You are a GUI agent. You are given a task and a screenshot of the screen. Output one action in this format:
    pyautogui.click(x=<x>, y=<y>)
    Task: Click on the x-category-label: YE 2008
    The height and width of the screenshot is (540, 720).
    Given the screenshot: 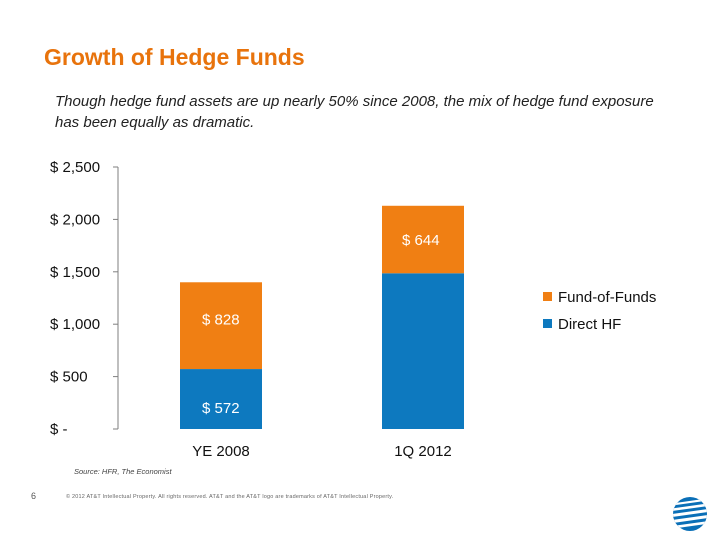 What is the action you would take?
    pyautogui.click(x=221, y=451)
    